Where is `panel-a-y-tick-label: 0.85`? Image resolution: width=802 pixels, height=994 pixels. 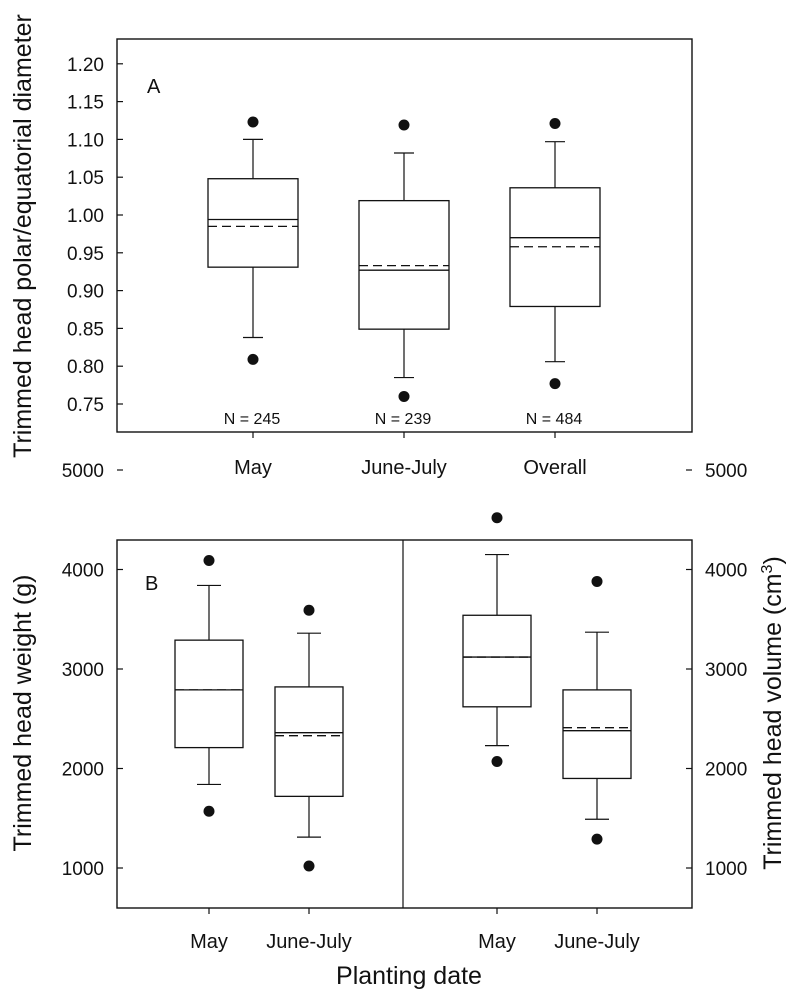 panel-a-y-tick-label: 0.85 is located at coordinates (85, 329).